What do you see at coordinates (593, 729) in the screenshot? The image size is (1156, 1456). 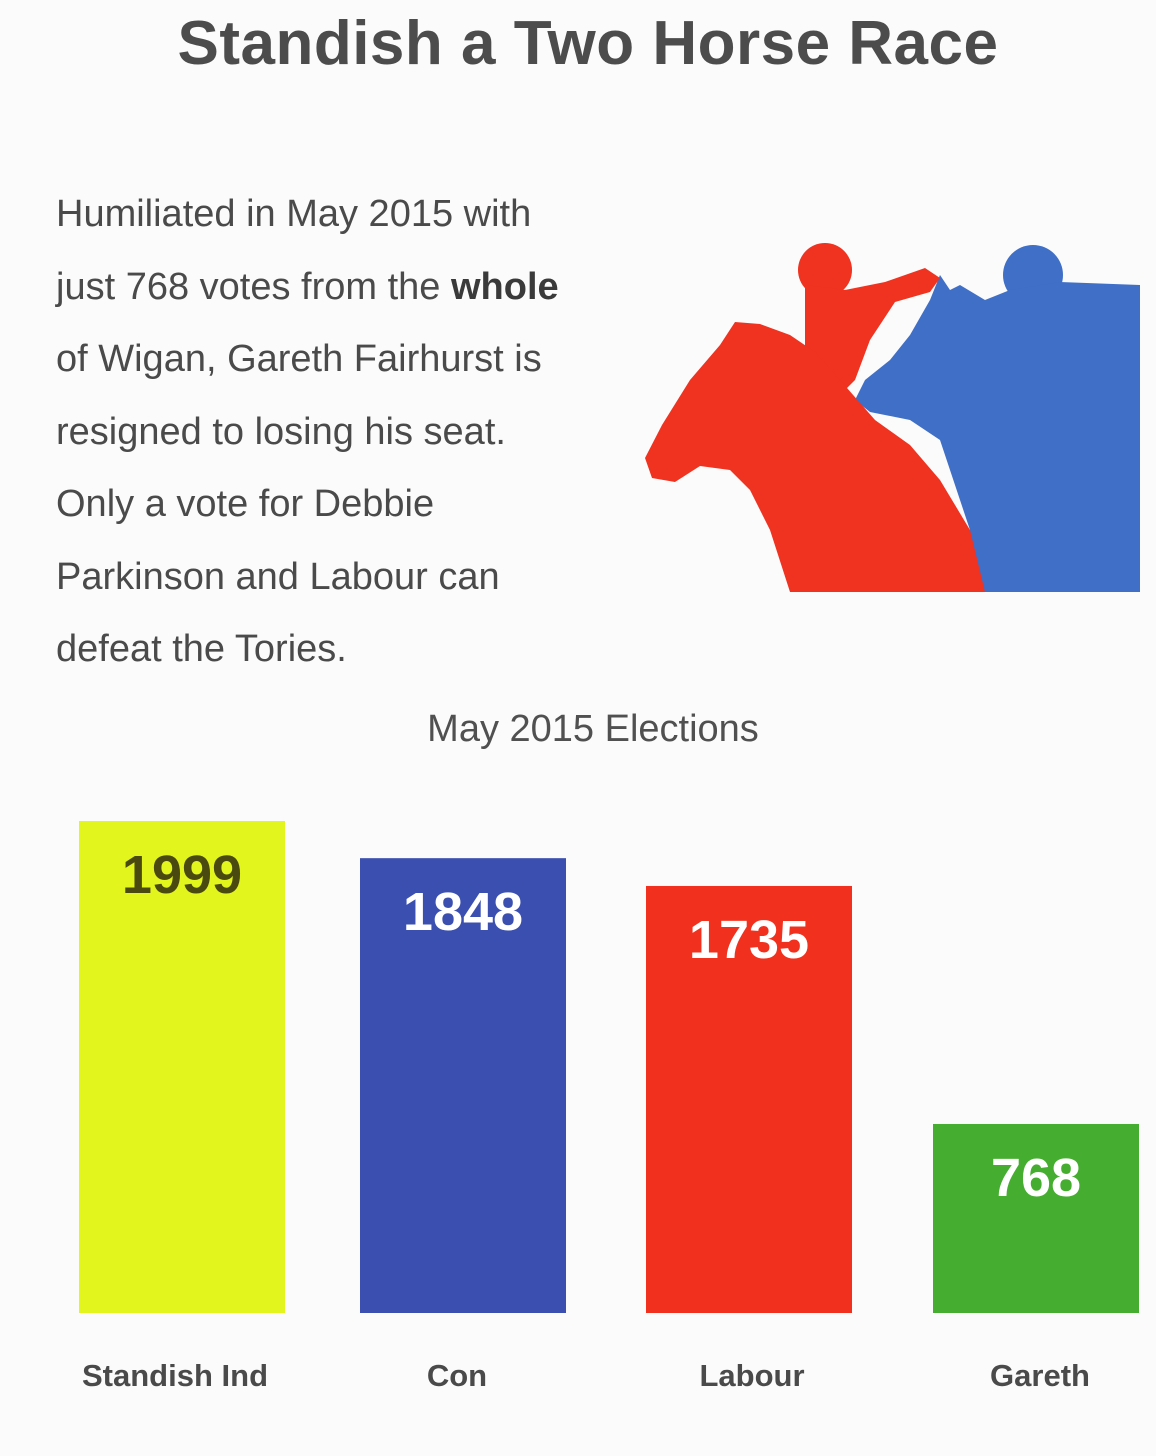 I see `chart-title: May 2015 Elections` at bounding box center [593, 729].